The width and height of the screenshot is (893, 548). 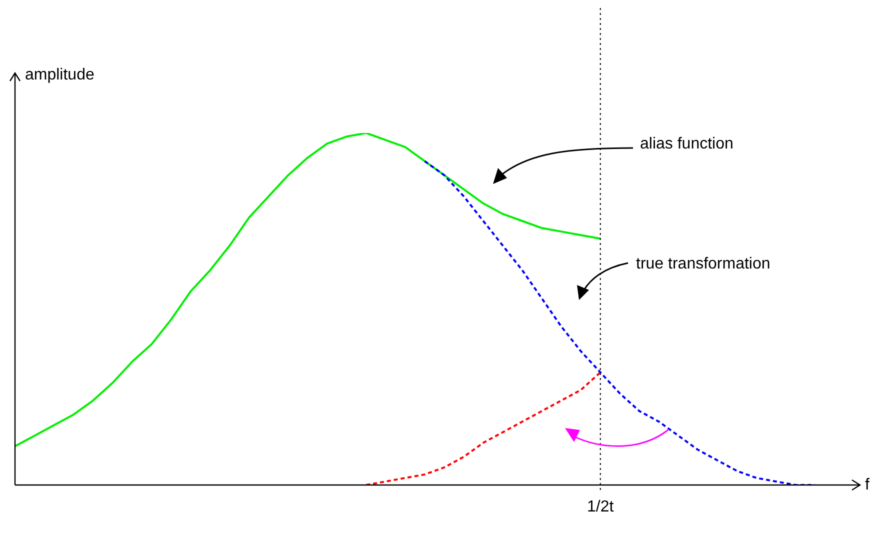 I want to click on x-axis-title: f, so click(x=867, y=485).